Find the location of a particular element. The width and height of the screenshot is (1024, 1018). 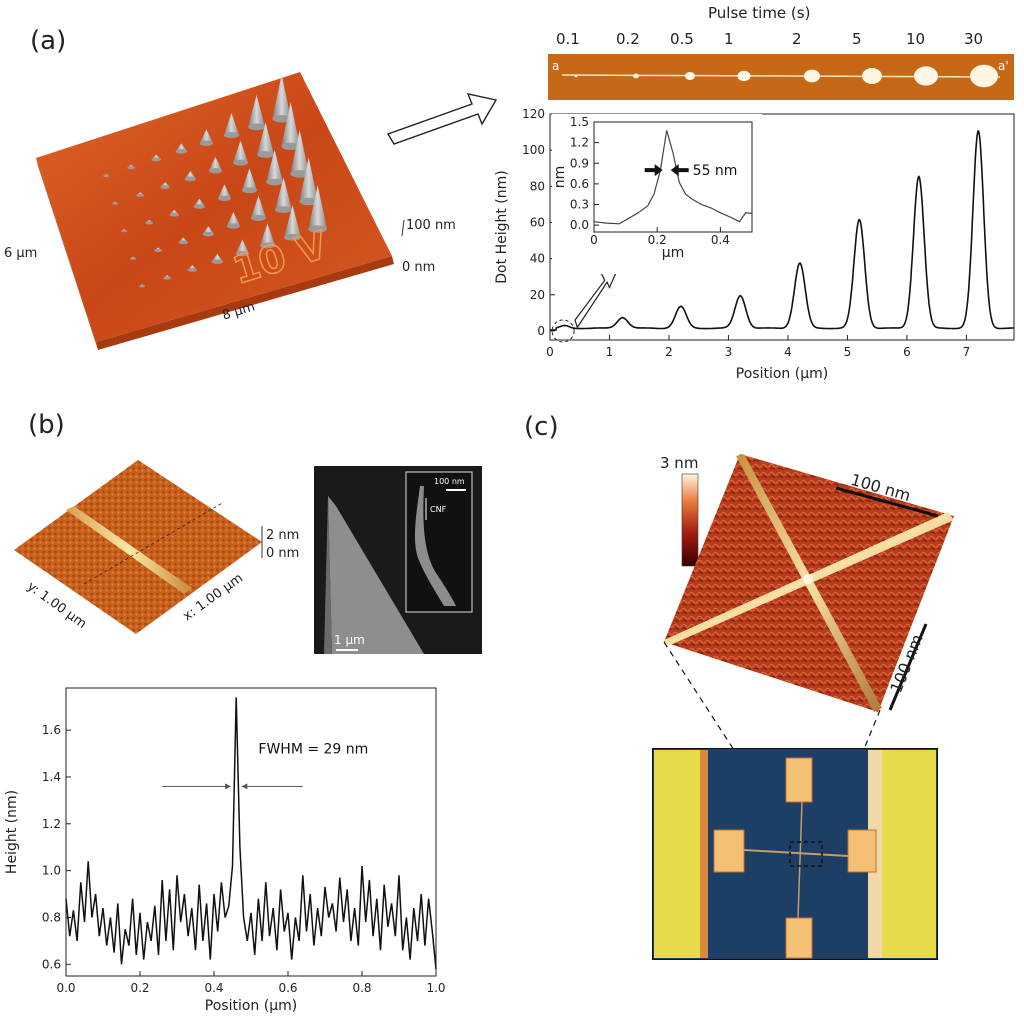

hollow-arrow is located at coordinates (442, 119).